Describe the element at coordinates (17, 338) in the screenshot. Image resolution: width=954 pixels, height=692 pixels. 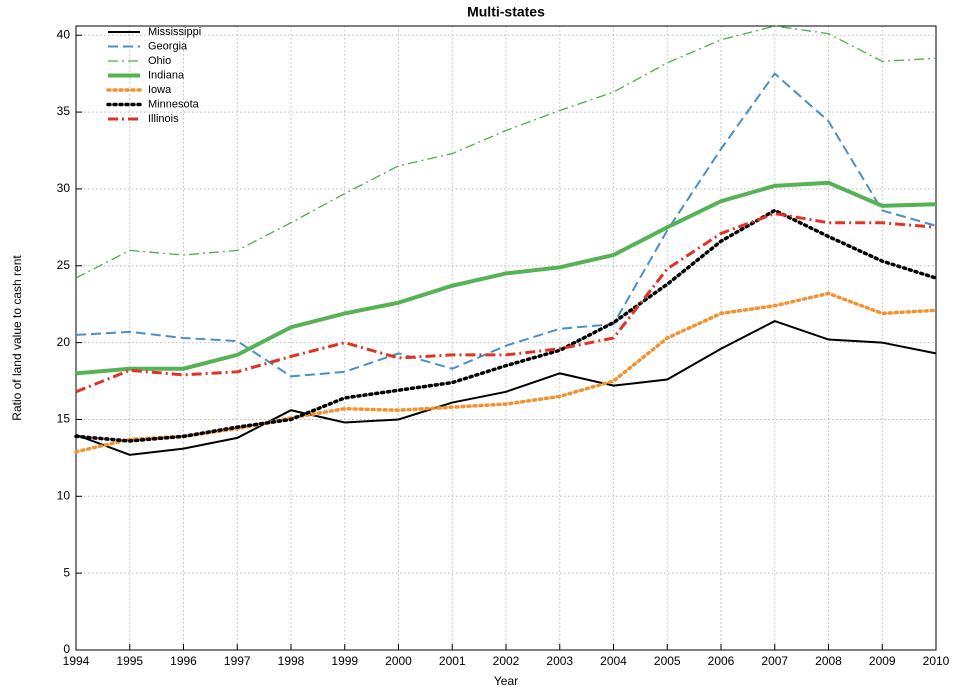
I see `y-axis-label: Ratio of land value to cash rent` at that location.